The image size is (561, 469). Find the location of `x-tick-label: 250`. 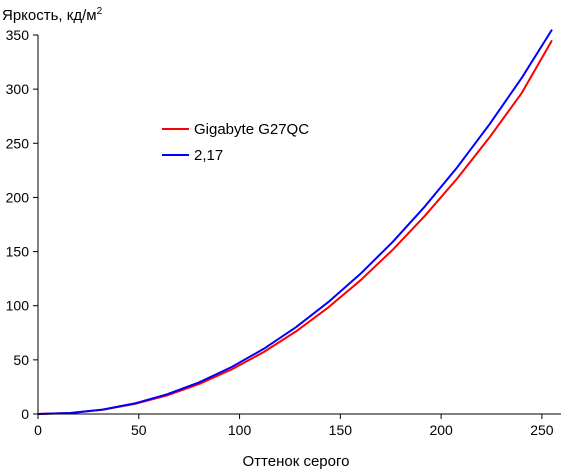

x-tick-label: 250 is located at coordinates (542, 430).